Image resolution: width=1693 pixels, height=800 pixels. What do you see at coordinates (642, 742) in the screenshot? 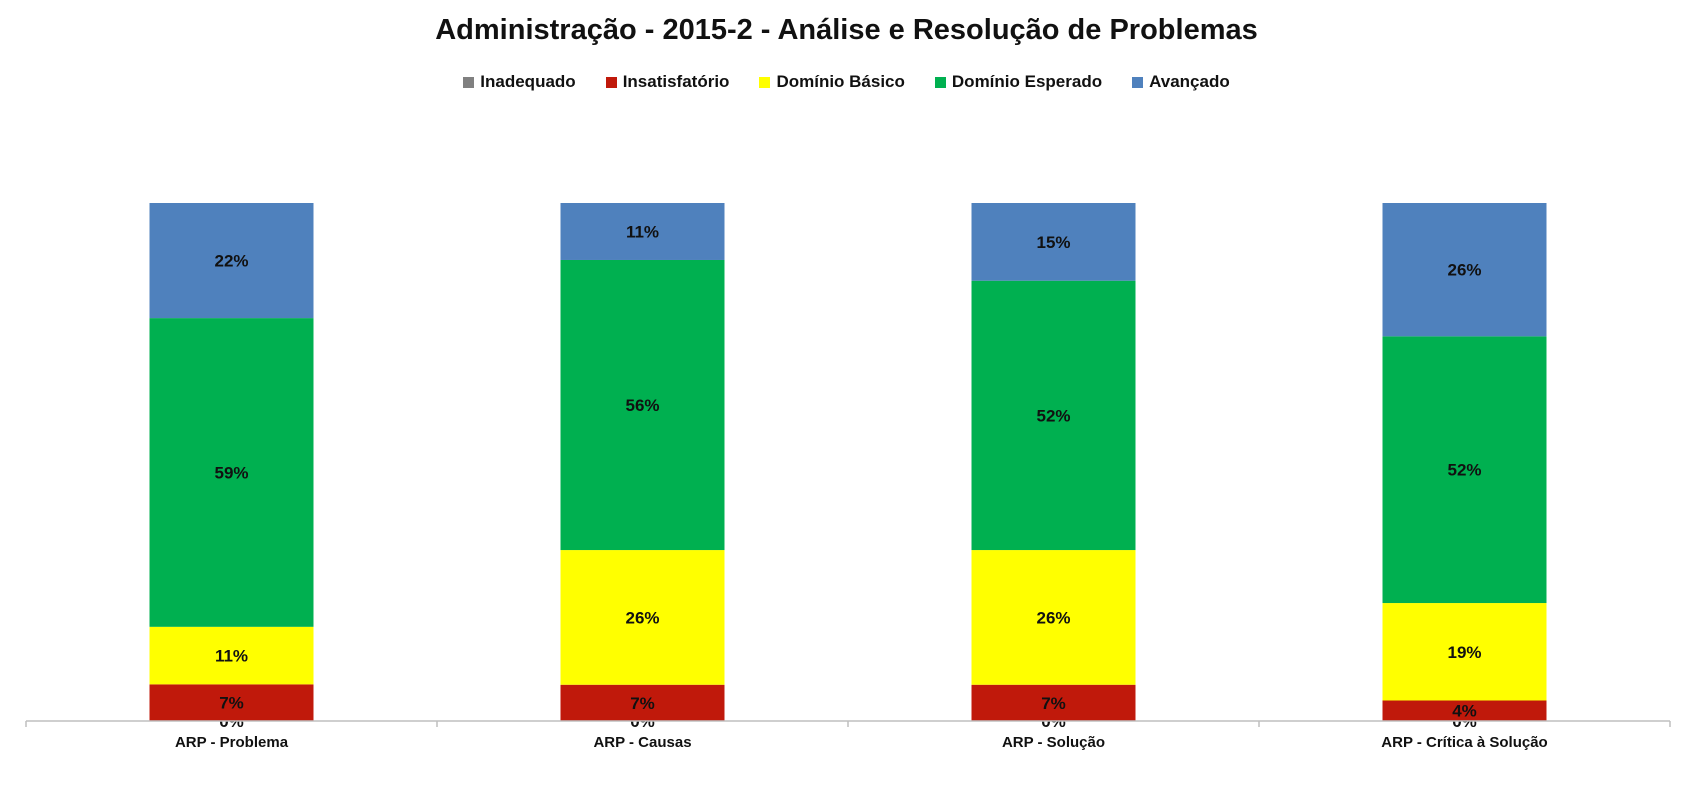
I see `category-label: ARP - Causas` at bounding box center [642, 742].